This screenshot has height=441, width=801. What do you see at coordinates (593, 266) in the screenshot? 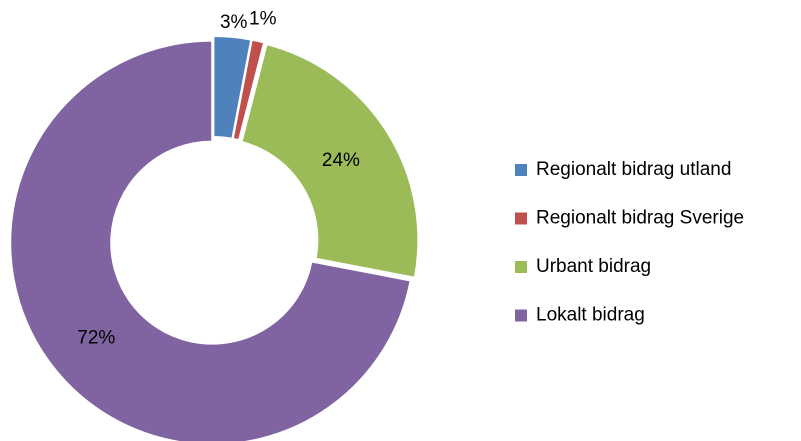
I see `legend-label: Urbant bidrag` at bounding box center [593, 266].